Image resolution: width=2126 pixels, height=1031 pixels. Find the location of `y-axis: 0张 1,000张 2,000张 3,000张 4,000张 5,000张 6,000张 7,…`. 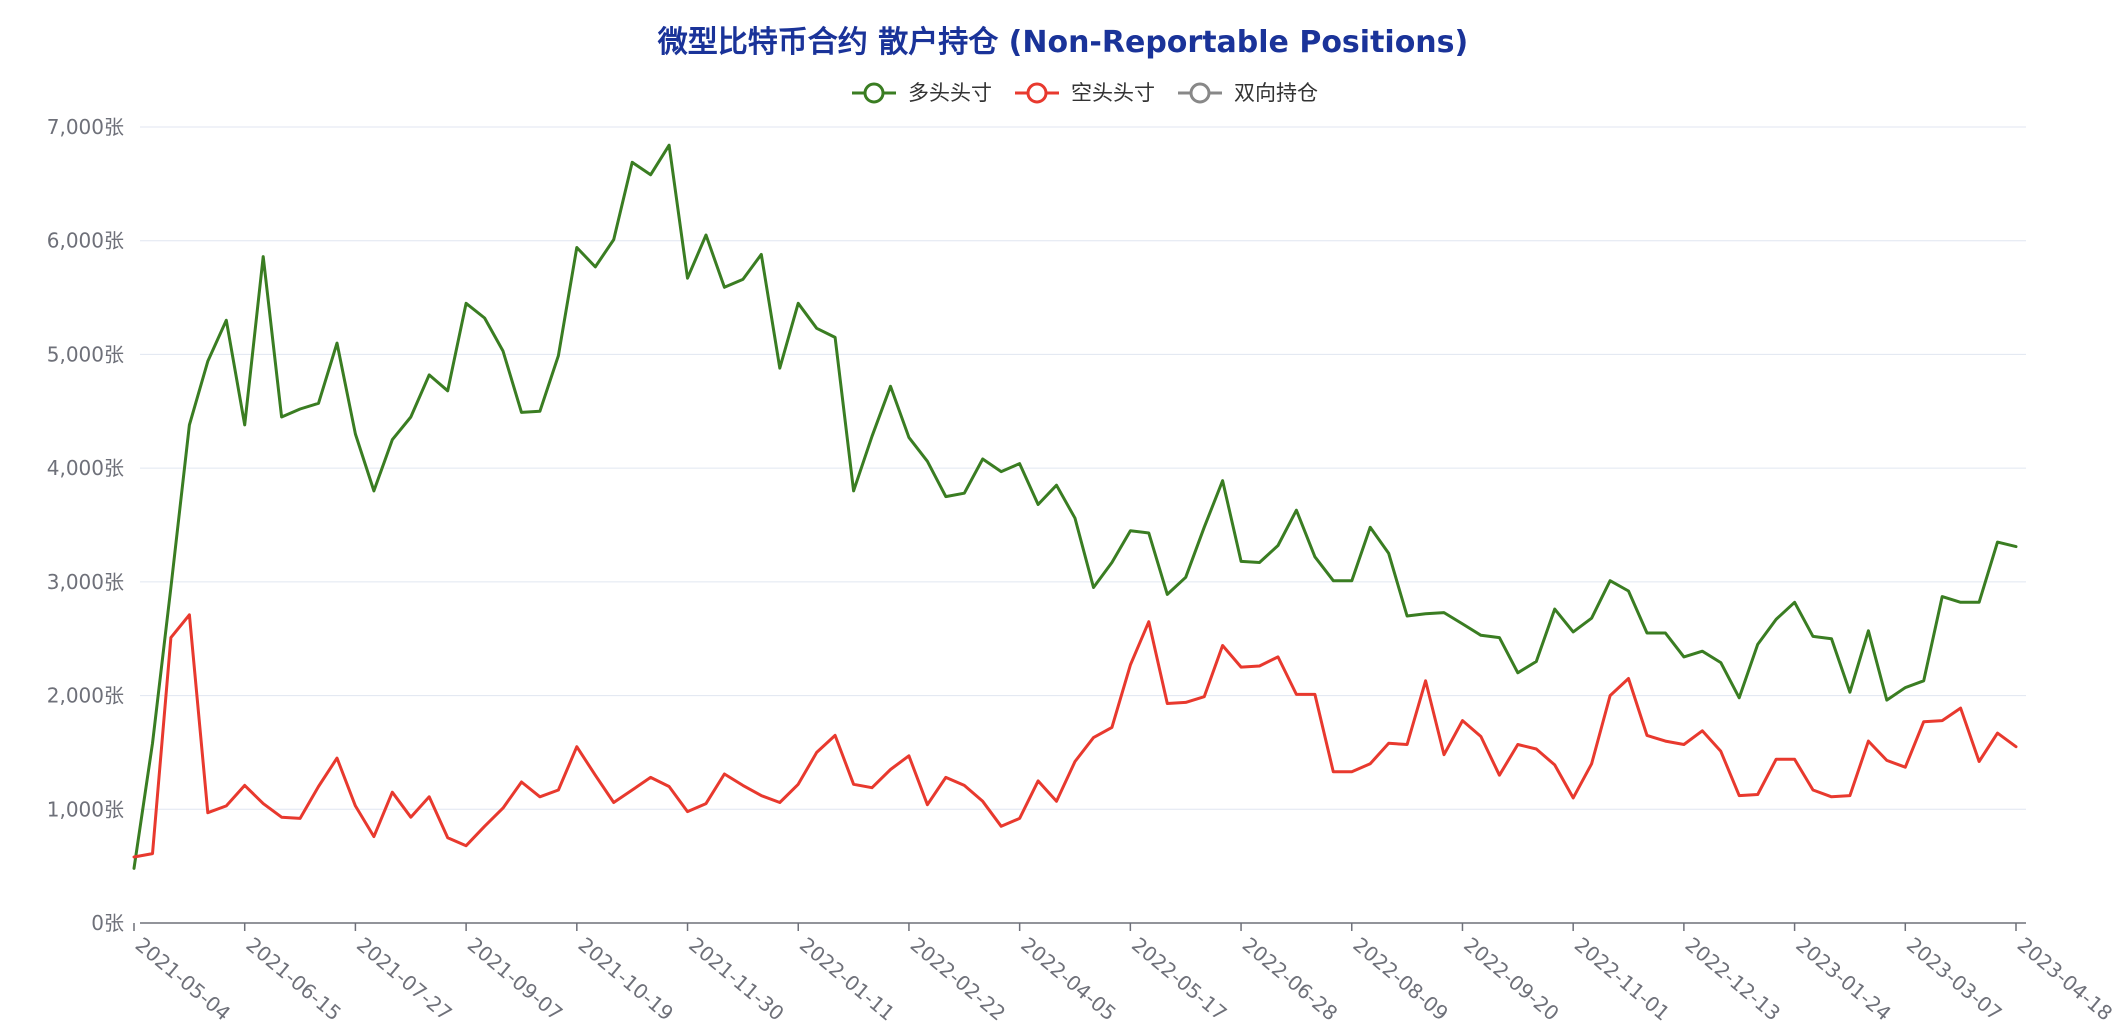

y-axis: 0张 1,000张 2,000张 3,000张 4,000张 5,000张 6,000张 7,… is located at coordinates (85, 525).